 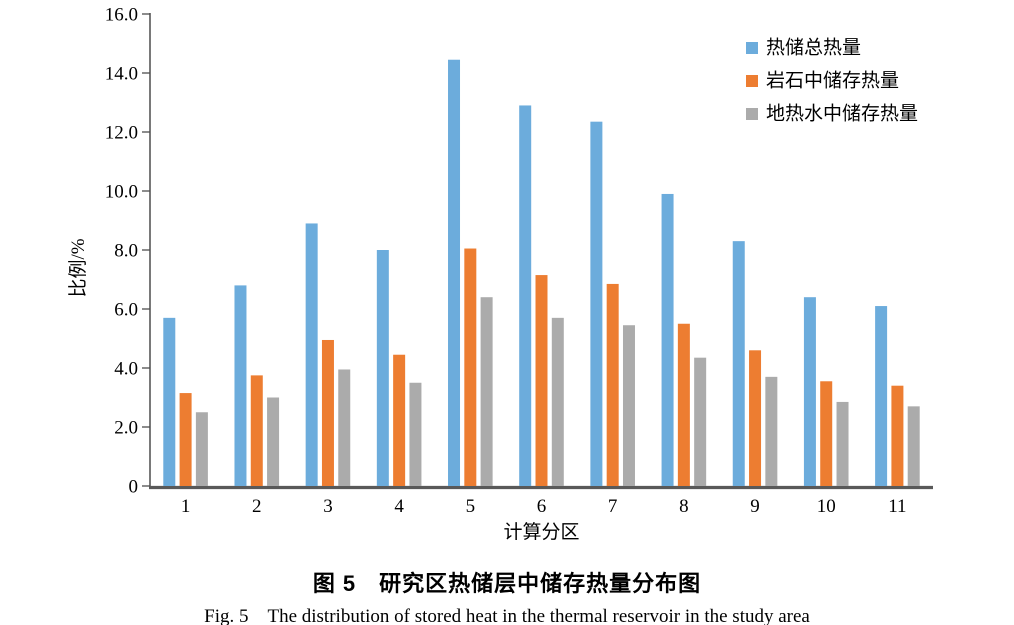 I want to click on bar-series2-cat10, so click(x=826, y=433).